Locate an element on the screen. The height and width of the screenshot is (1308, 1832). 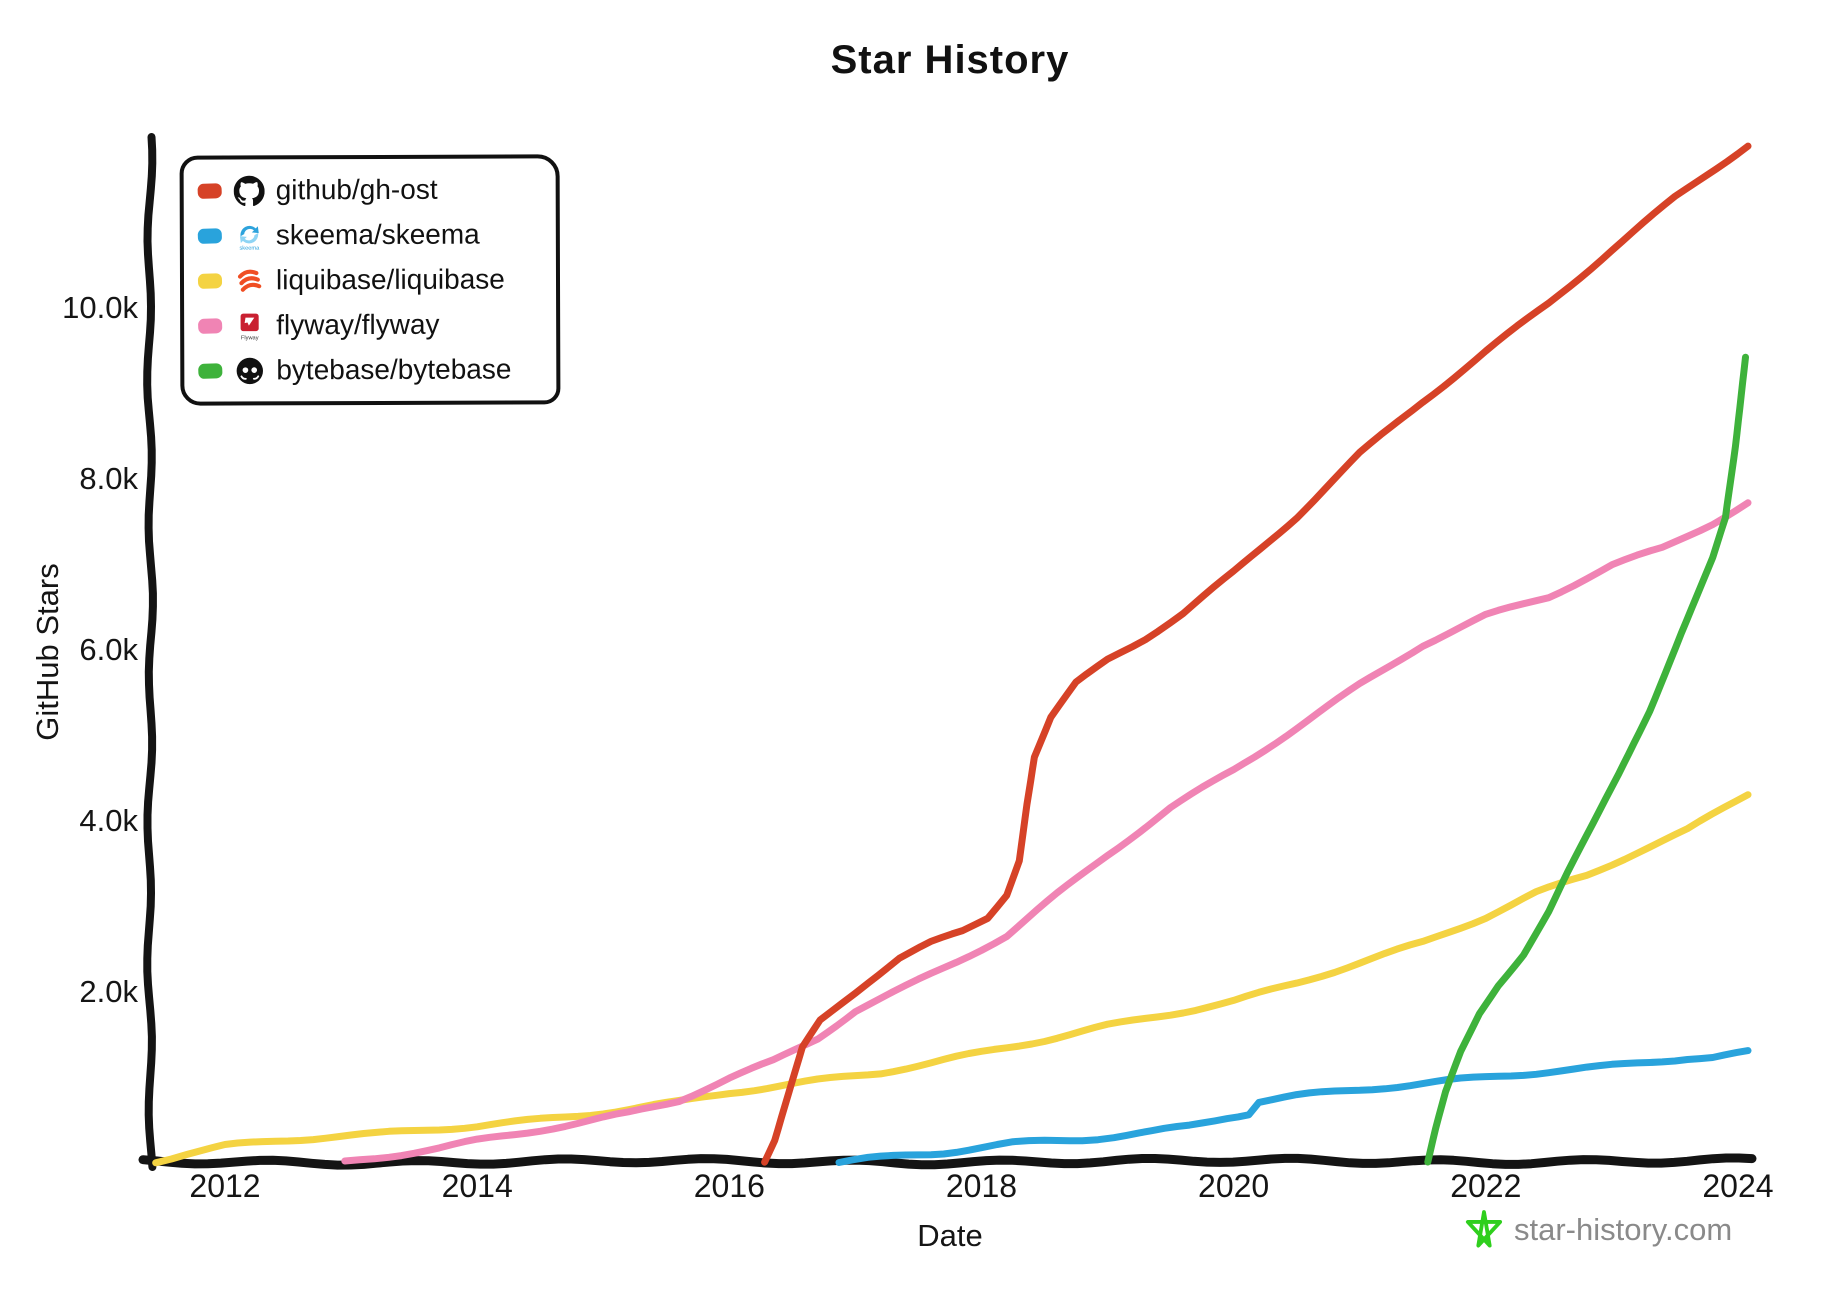
x-tick-label: 2020 is located at coordinates (1234, 1186).